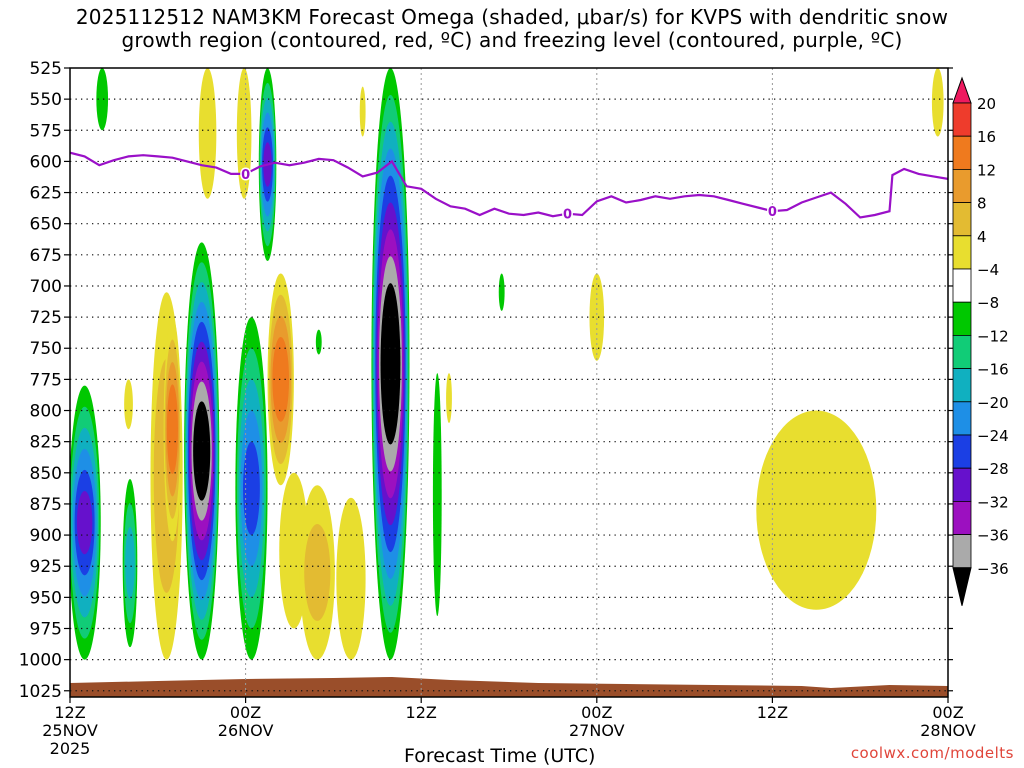 This screenshot has height=768, width=1024. Describe the element at coordinates (70, 730) in the screenshot. I see `x-tick-date: 25NOV` at that location.